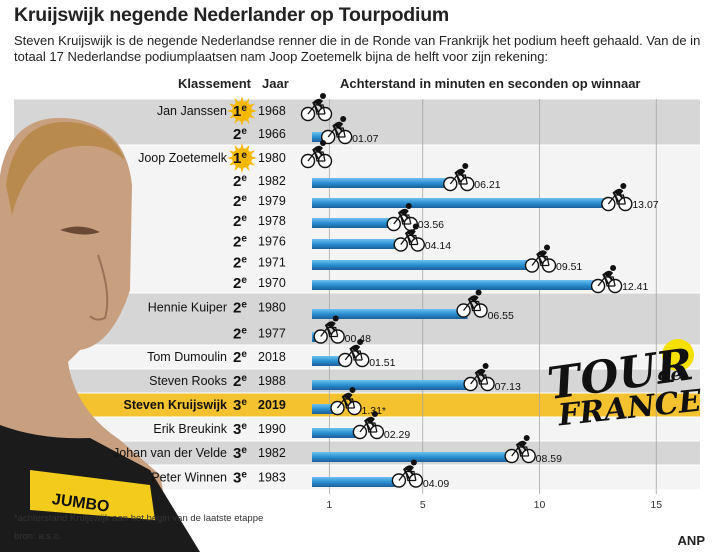 The height and width of the screenshot is (552, 715). What do you see at coordinates (501, 316) in the screenshot?
I see `gap-label: 06.55` at bounding box center [501, 316].